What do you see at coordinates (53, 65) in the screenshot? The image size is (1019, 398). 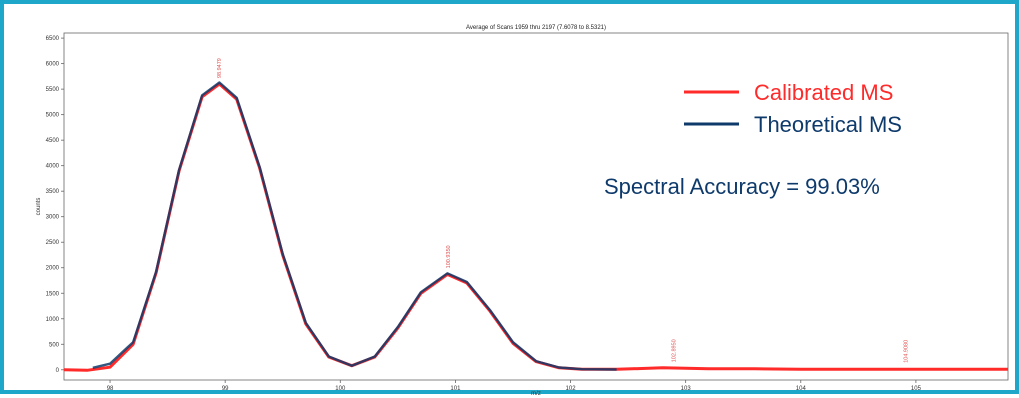 I see `y-tick-label: 6000` at bounding box center [53, 65].